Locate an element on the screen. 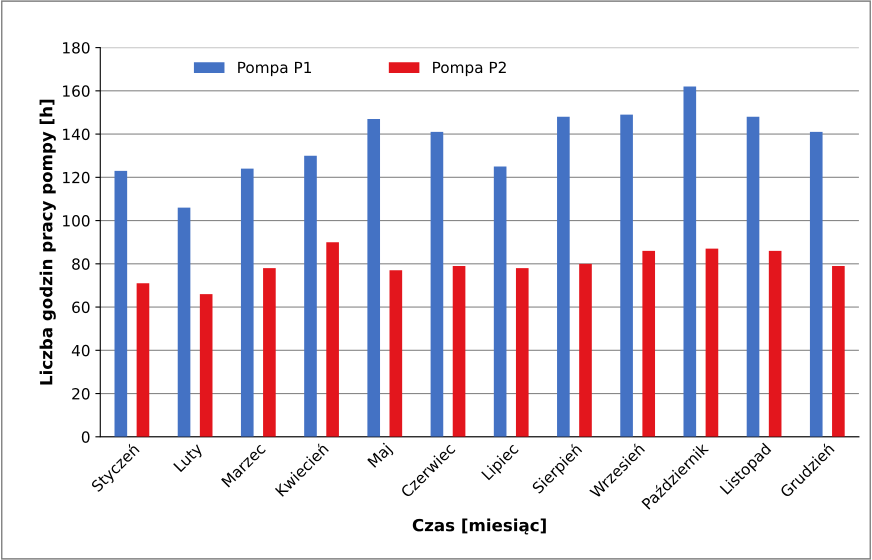  y-tick-label: 160 is located at coordinates (76, 91).